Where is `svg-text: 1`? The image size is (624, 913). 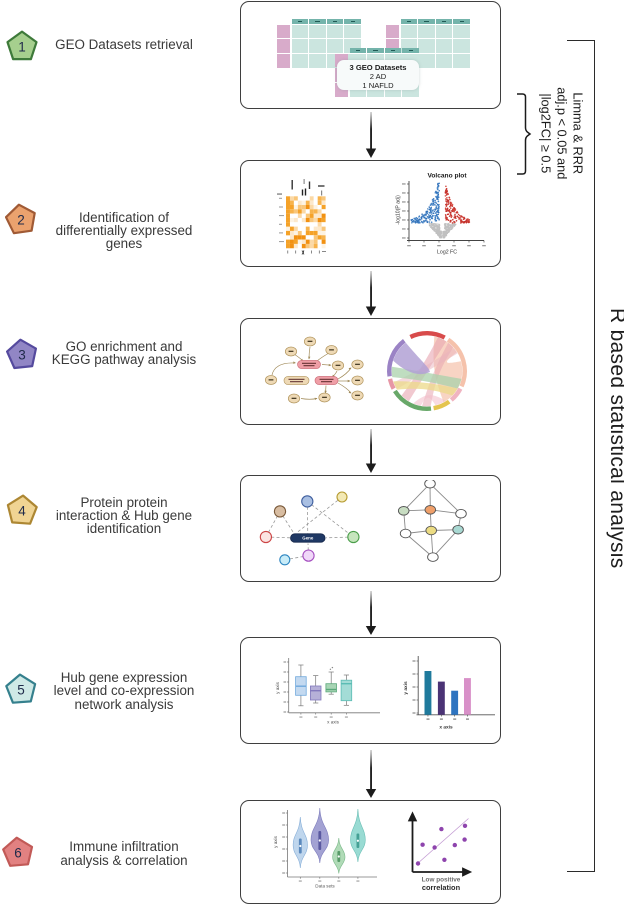 svg-text: 1 is located at coordinates (22, 46).